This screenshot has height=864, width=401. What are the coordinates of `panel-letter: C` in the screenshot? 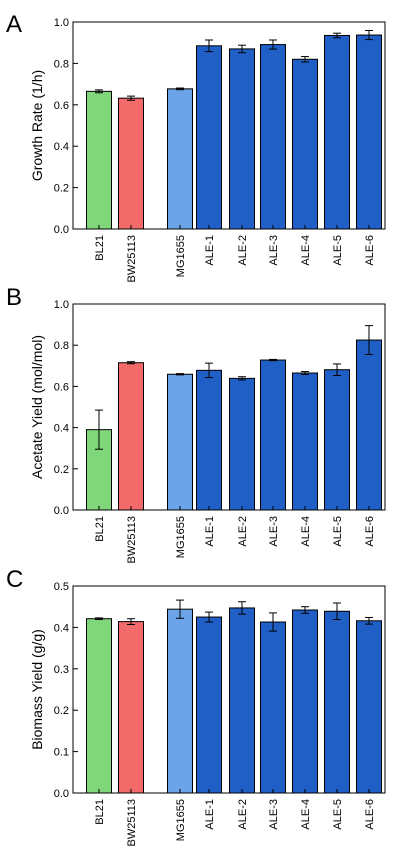 It's located at (14, 579).